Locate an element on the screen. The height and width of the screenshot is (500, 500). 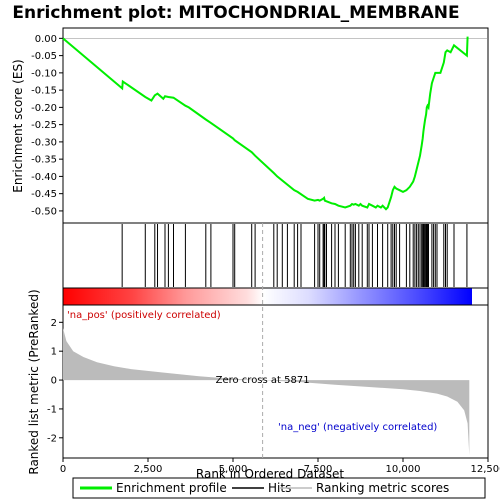
hits-panel is located at coordinates (275, 255).